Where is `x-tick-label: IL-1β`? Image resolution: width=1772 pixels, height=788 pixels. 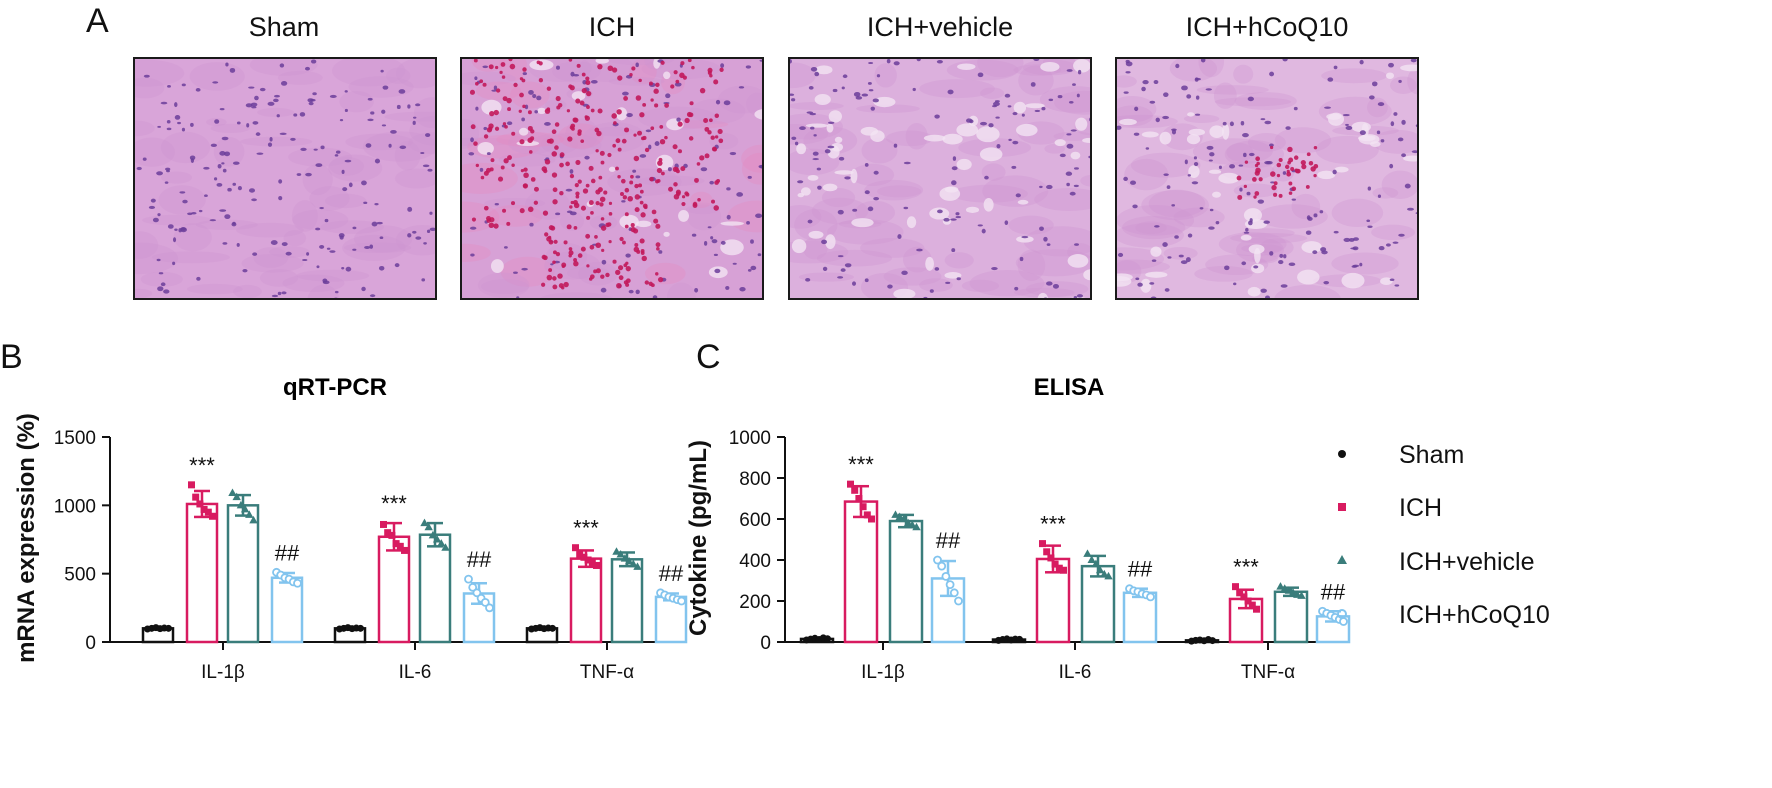 x-tick-label: IL-1β is located at coordinates (883, 672).